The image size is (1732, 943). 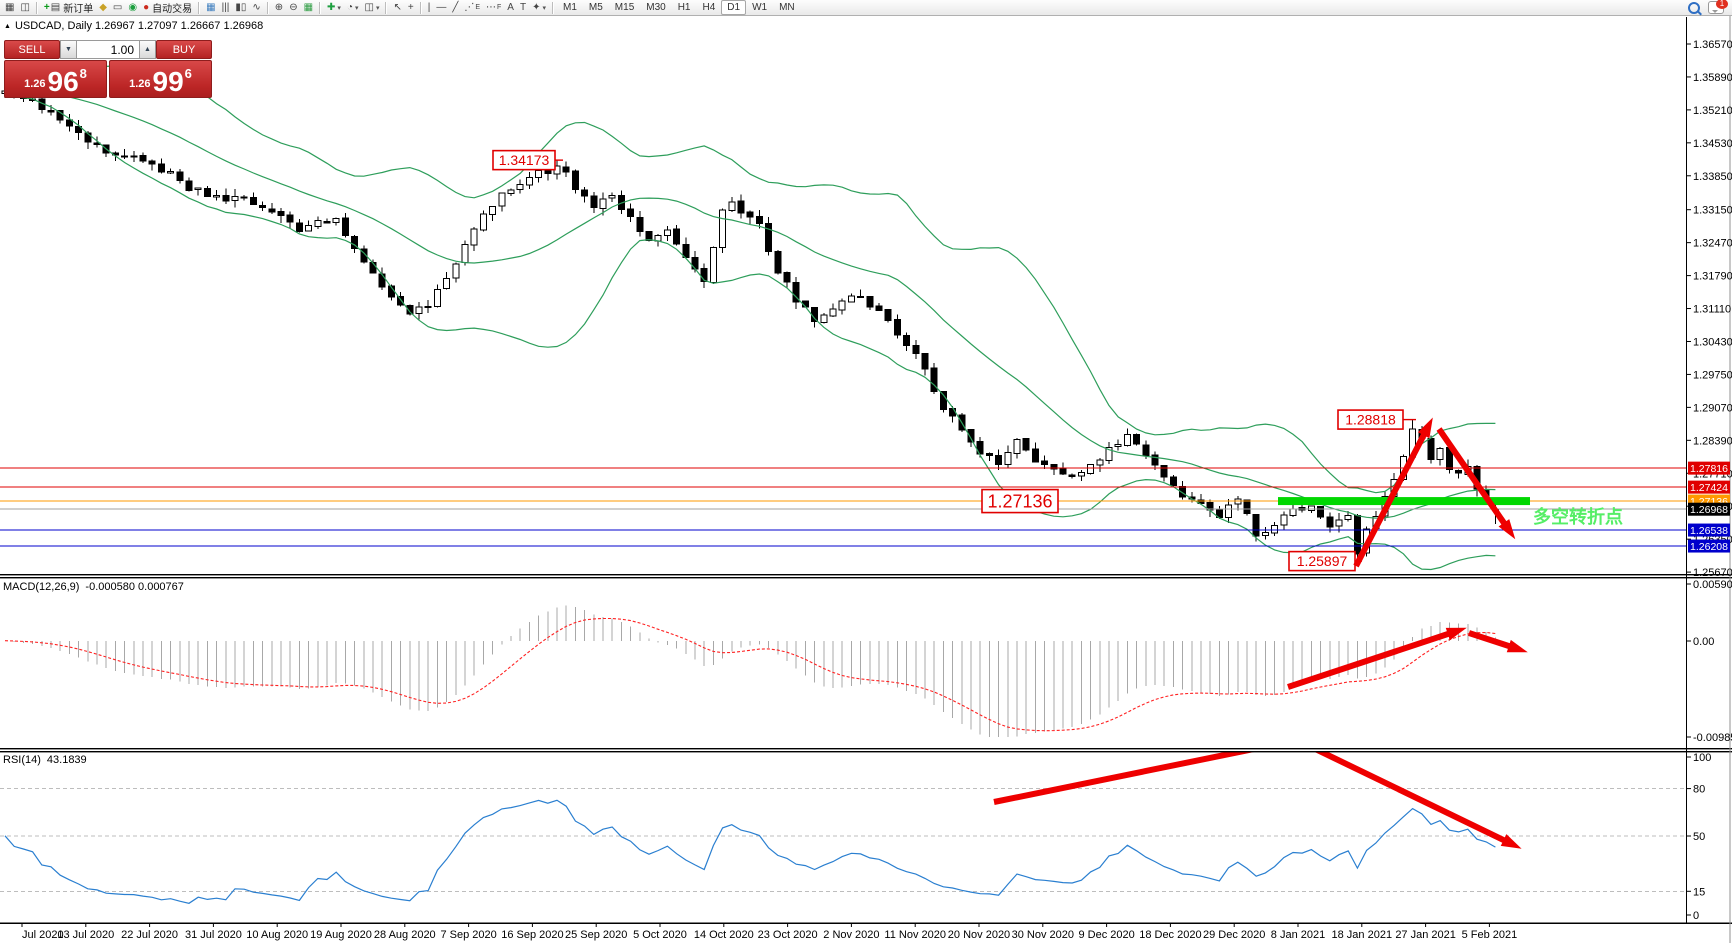 I want to click on timeframe-h1-button: H1, so click(x=684, y=7).